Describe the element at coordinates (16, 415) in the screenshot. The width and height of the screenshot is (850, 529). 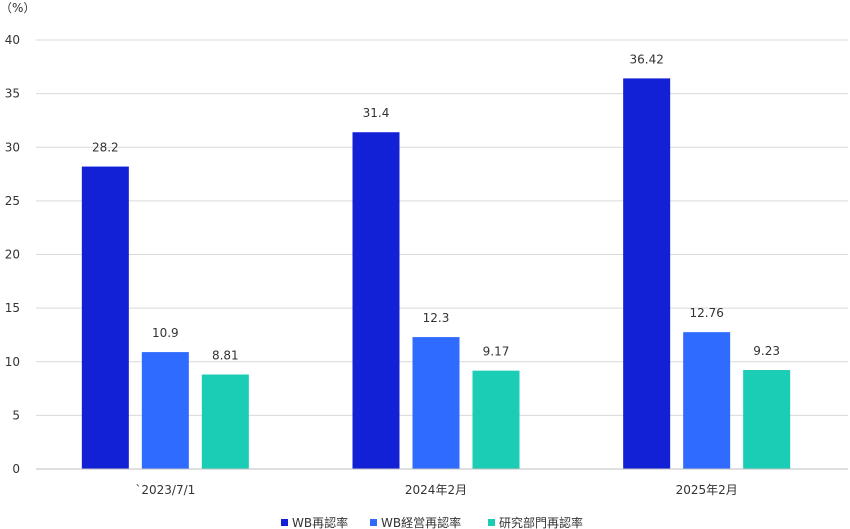
I see `y-tick-label: 5` at that location.